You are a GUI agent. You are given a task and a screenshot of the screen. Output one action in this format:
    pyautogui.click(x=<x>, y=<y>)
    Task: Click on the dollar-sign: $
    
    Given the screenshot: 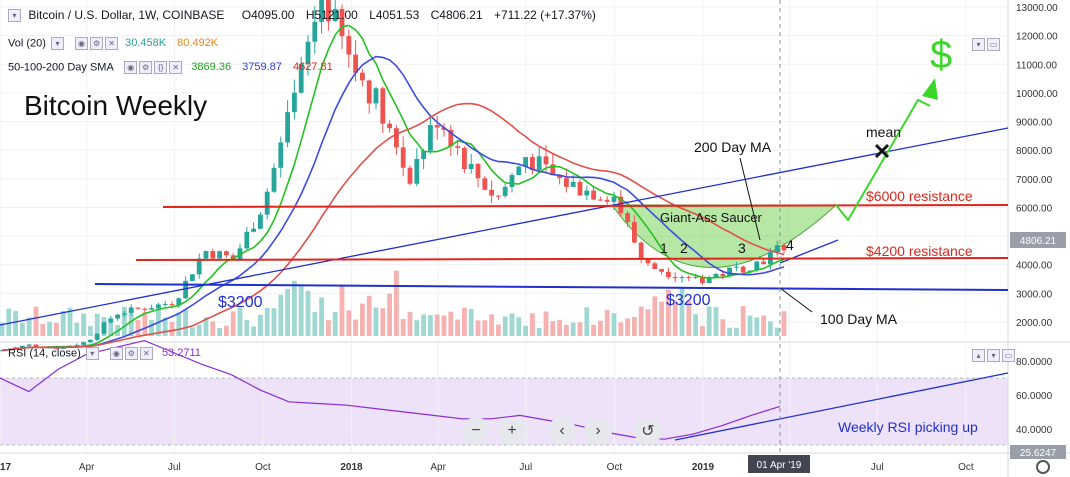 What is the action you would take?
    pyautogui.click(x=941, y=55)
    